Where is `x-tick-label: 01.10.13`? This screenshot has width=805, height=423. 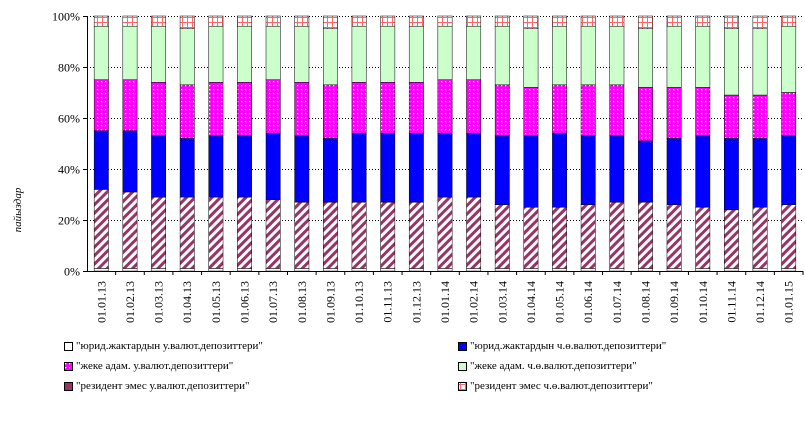 x-tick-label: 01.10.13 is located at coordinates (359, 302).